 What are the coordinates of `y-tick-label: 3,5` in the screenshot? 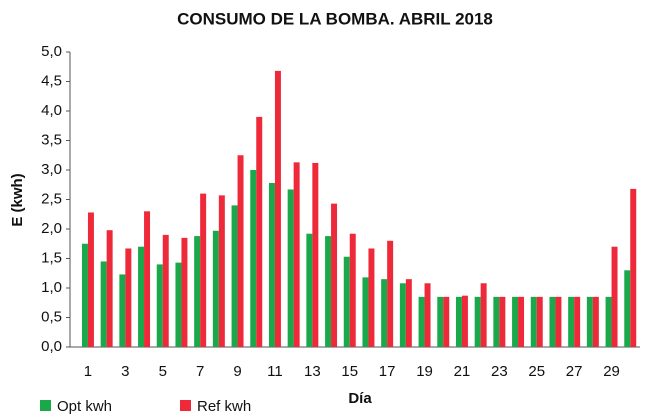 It's located at (51, 139).